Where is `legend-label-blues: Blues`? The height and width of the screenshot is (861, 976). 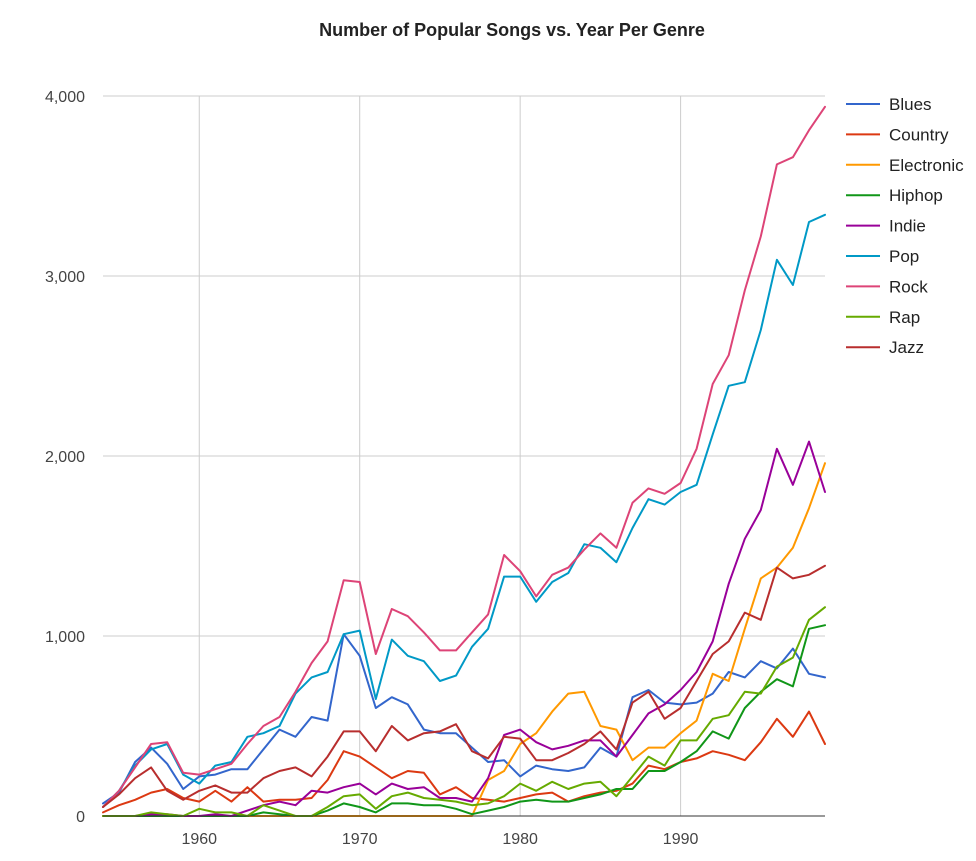 legend-label-blues: Blues is located at coordinates (910, 104).